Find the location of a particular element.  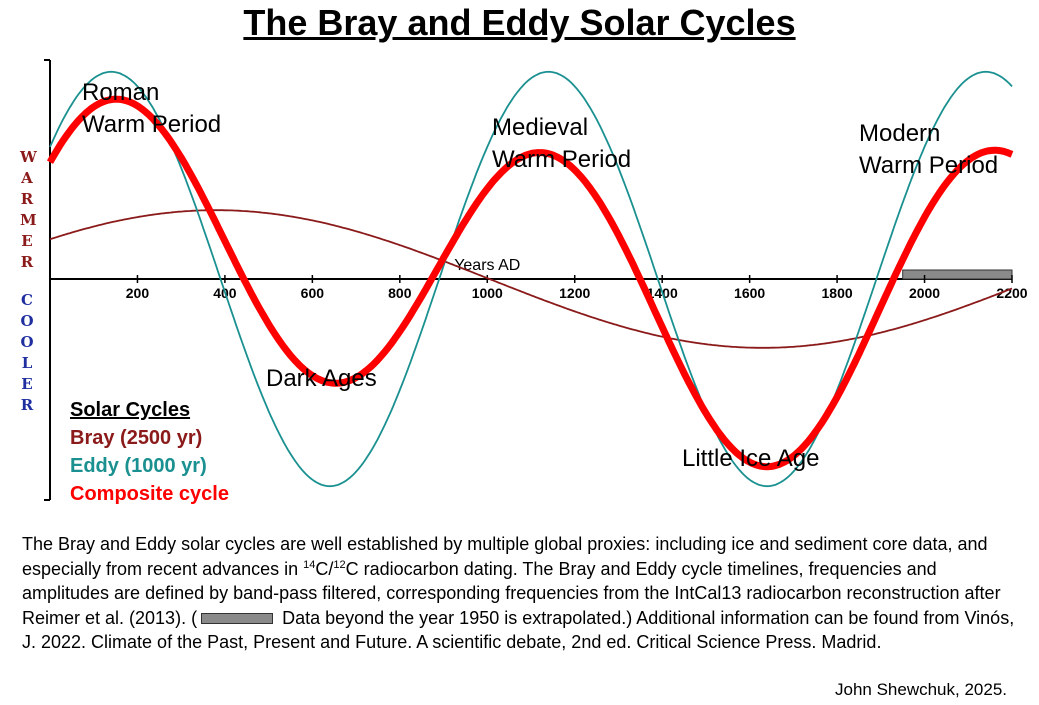

annotation-dark-ages-line: Dark Ages is located at coordinates (321, 378).